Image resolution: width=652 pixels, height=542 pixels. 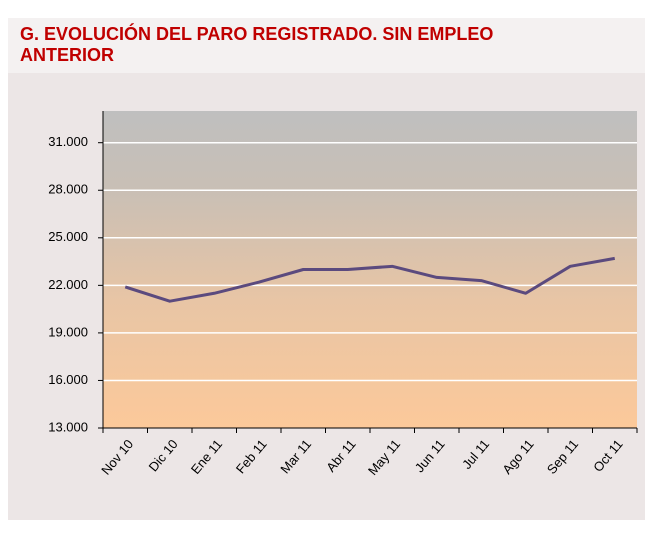 What do you see at coordinates (68, 236) in the screenshot?
I see `y-tick-label: 25.000` at bounding box center [68, 236].